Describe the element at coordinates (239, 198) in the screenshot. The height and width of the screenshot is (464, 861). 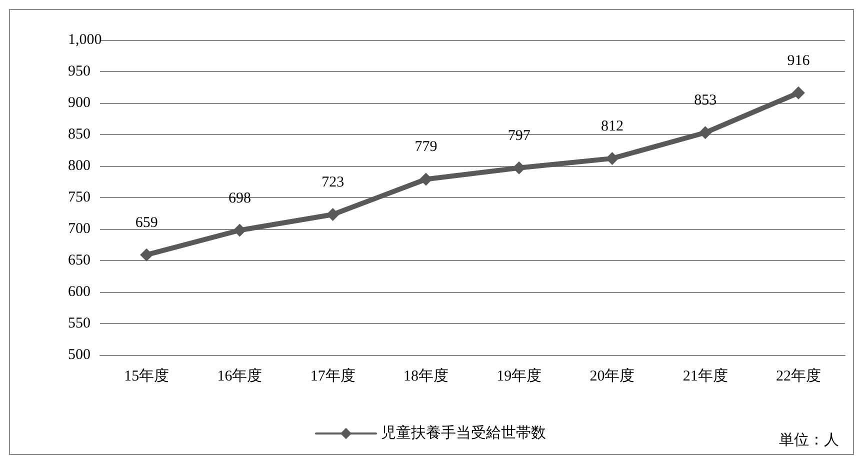
I see `data-label: 698` at that location.